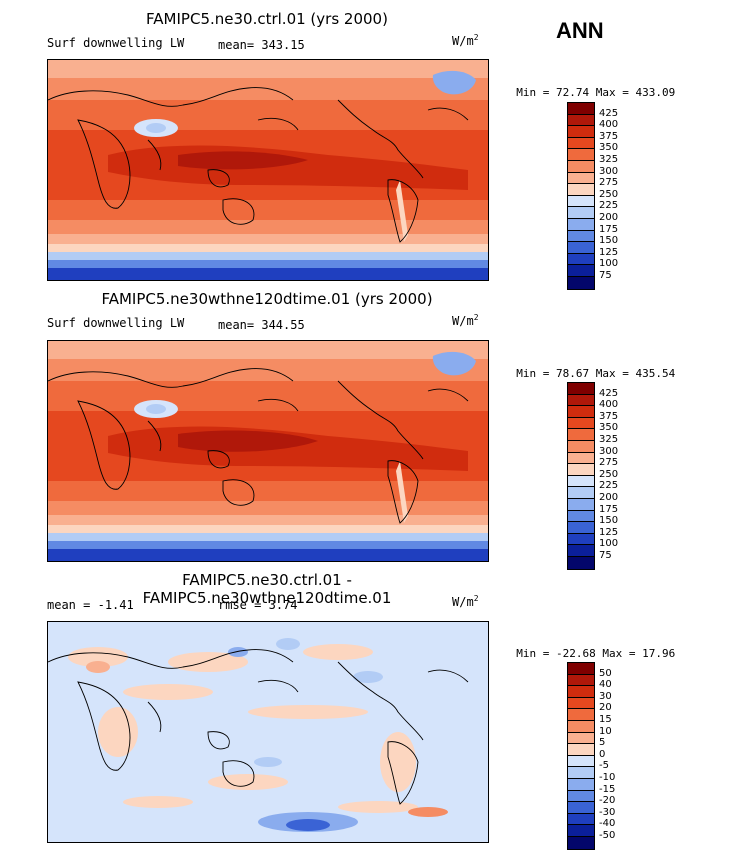 This screenshot has height=862, width=733. I want to click on panel-3-colorbar-labels: 50 40 30 20 15 10 5 0 -5 -10 -15 -20 -30 -40 -50, so click(619, 762).